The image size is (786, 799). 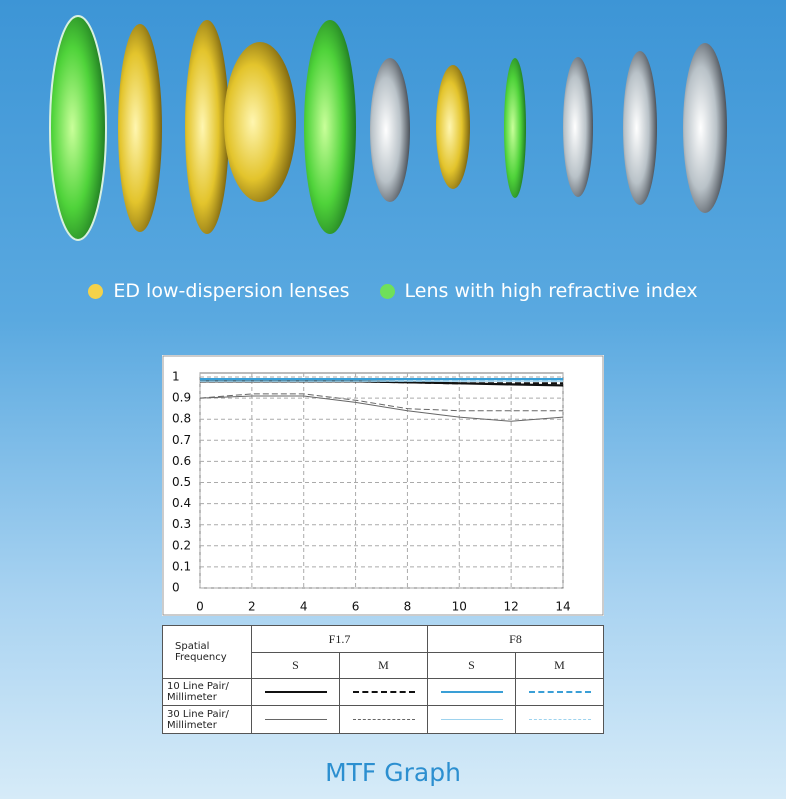 I want to click on y-tick-label: 0.8, so click(x=181, y=419).